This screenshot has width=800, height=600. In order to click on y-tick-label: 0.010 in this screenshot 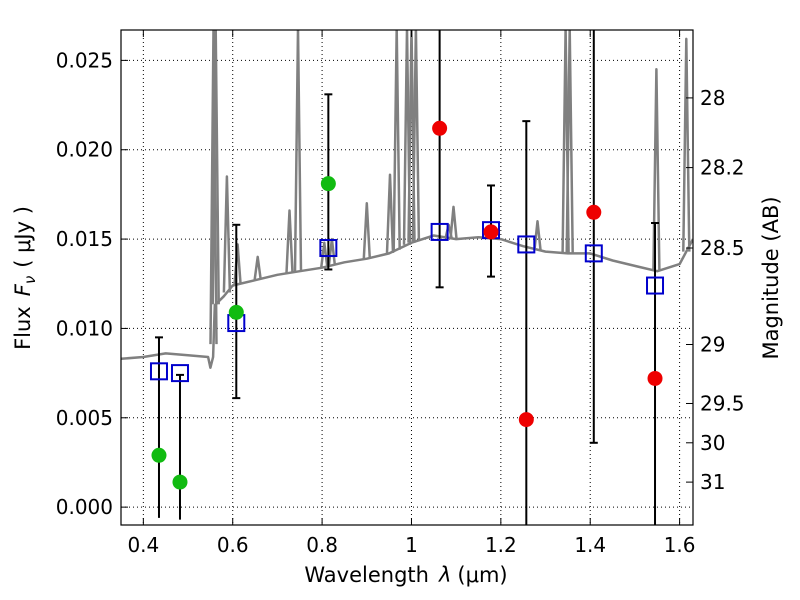, I will do `click(84, 328)`.